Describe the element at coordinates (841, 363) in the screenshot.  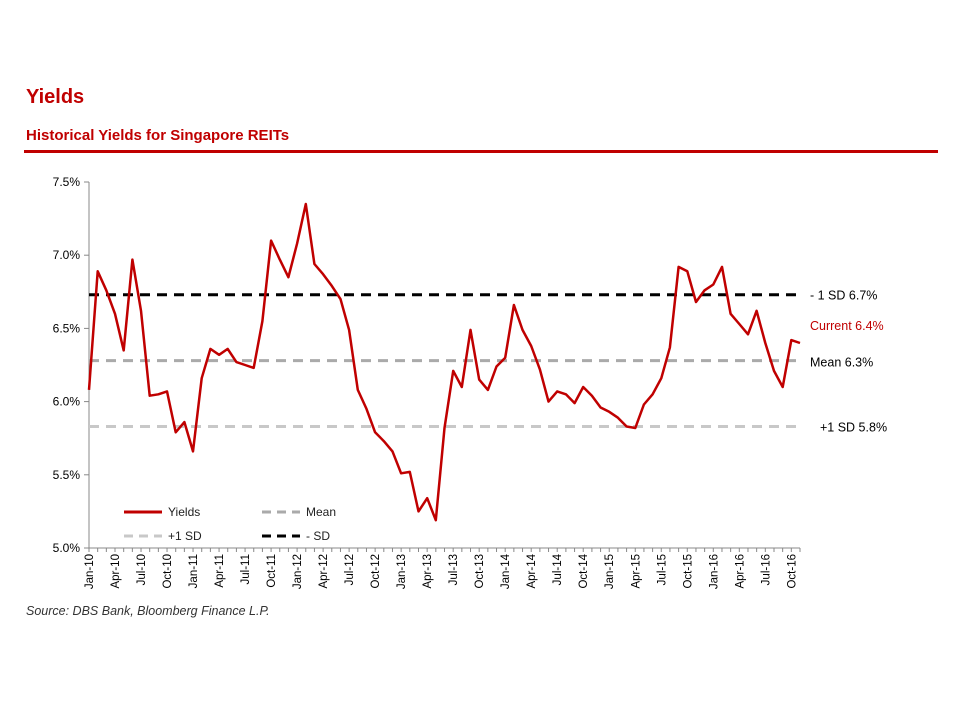
I see `mean-annotation: Mean 6.3%` at that location.